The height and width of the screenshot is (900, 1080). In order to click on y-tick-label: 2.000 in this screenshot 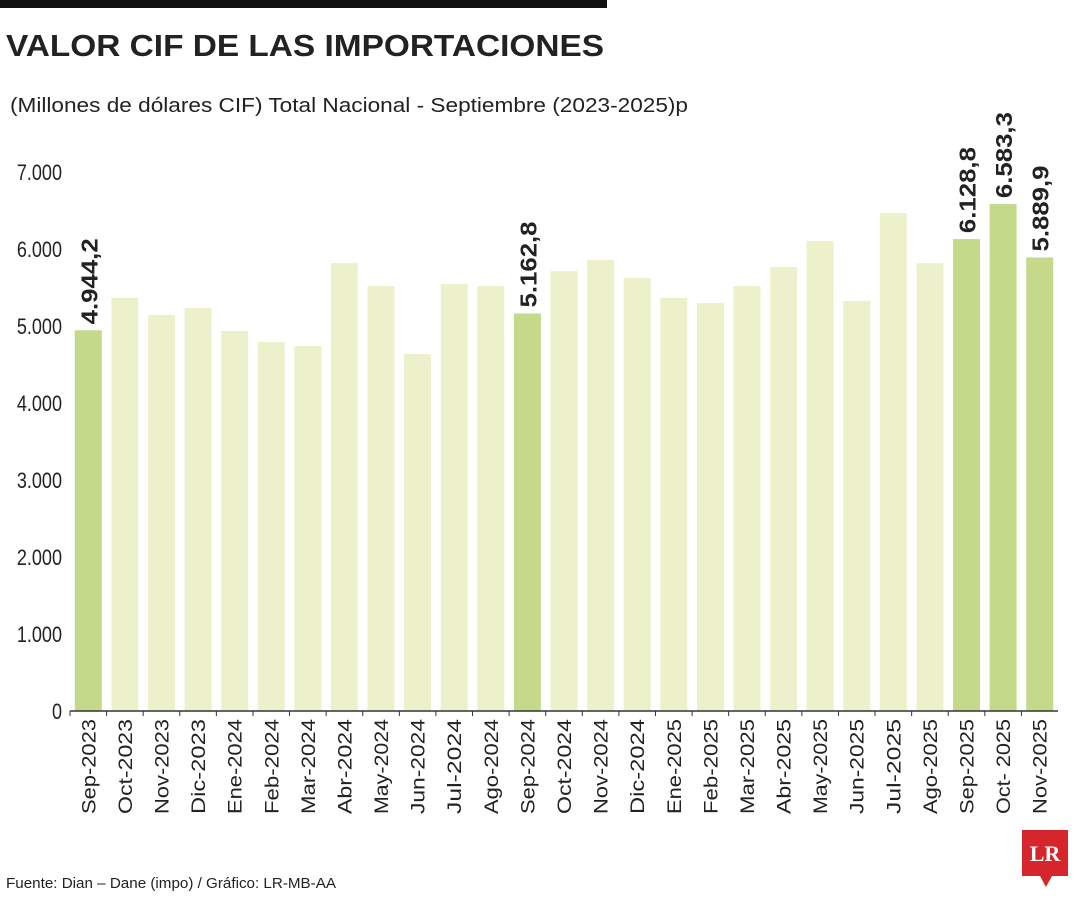, I will do `click(39, 558)`.